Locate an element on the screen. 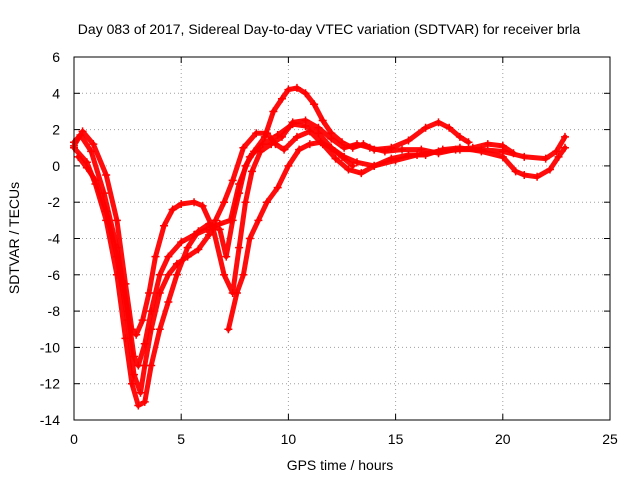 The image size is (640, 480). series-line is located at coordinates (290, 235).